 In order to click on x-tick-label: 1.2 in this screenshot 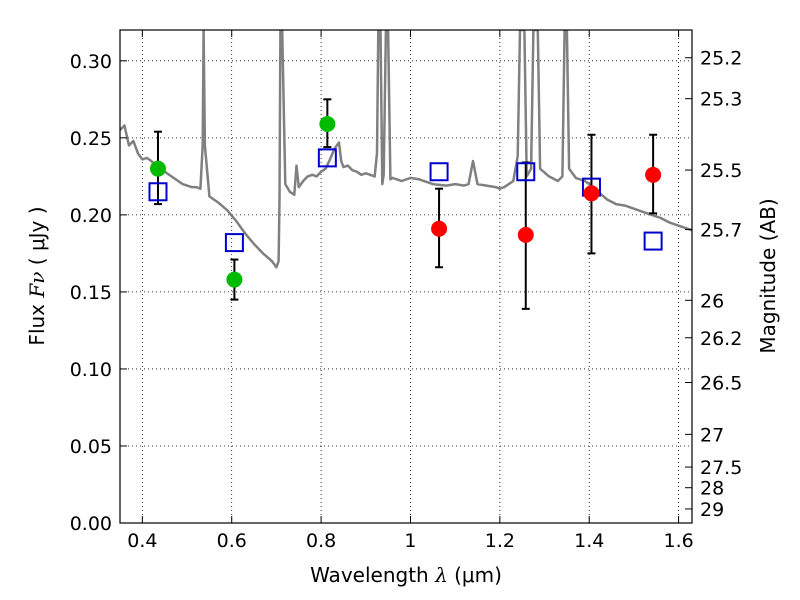, I will do `click(500, 541)`.